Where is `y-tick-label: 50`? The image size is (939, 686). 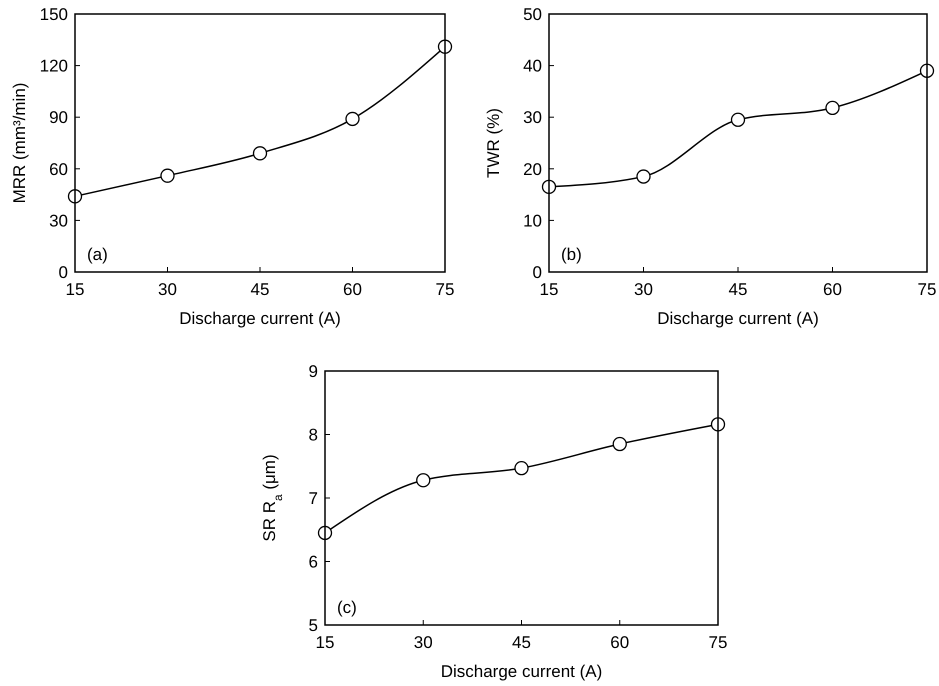 y-tick-label: 50 is located at coordinates (532, 14).